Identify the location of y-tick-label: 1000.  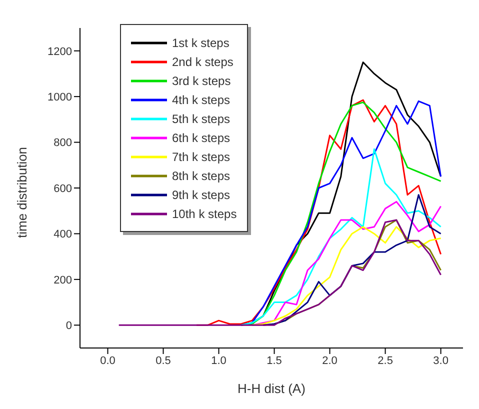
(60, 97).